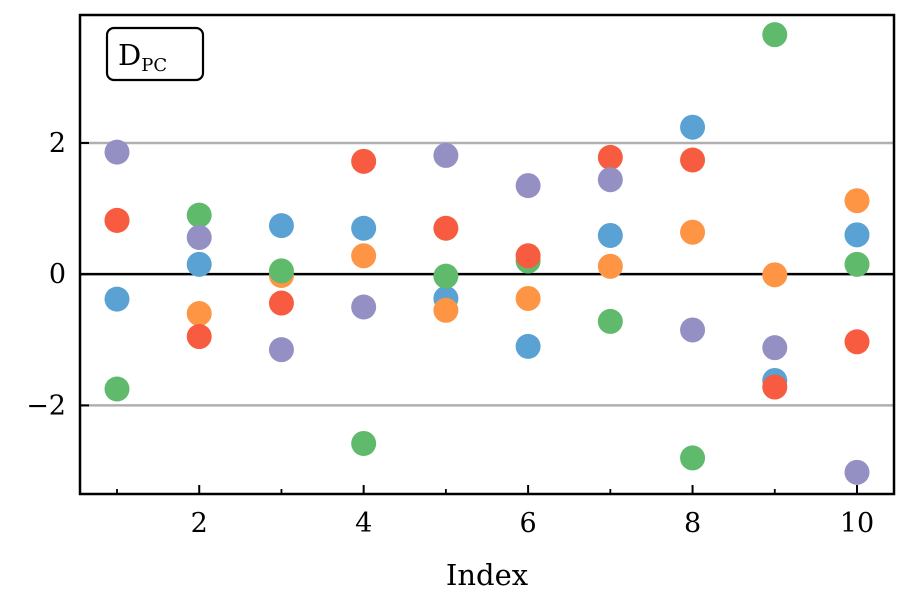  I want to click on annotation-label: DPC, so click(142, 57).